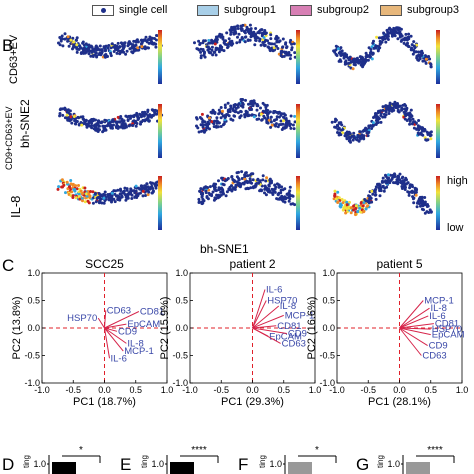 Image resolution: width=474 pixels, height=474 pixels. Describe the element at coordinates (430, 390) in the screenshot. I see `x-tick-label: 0.5` at that location.